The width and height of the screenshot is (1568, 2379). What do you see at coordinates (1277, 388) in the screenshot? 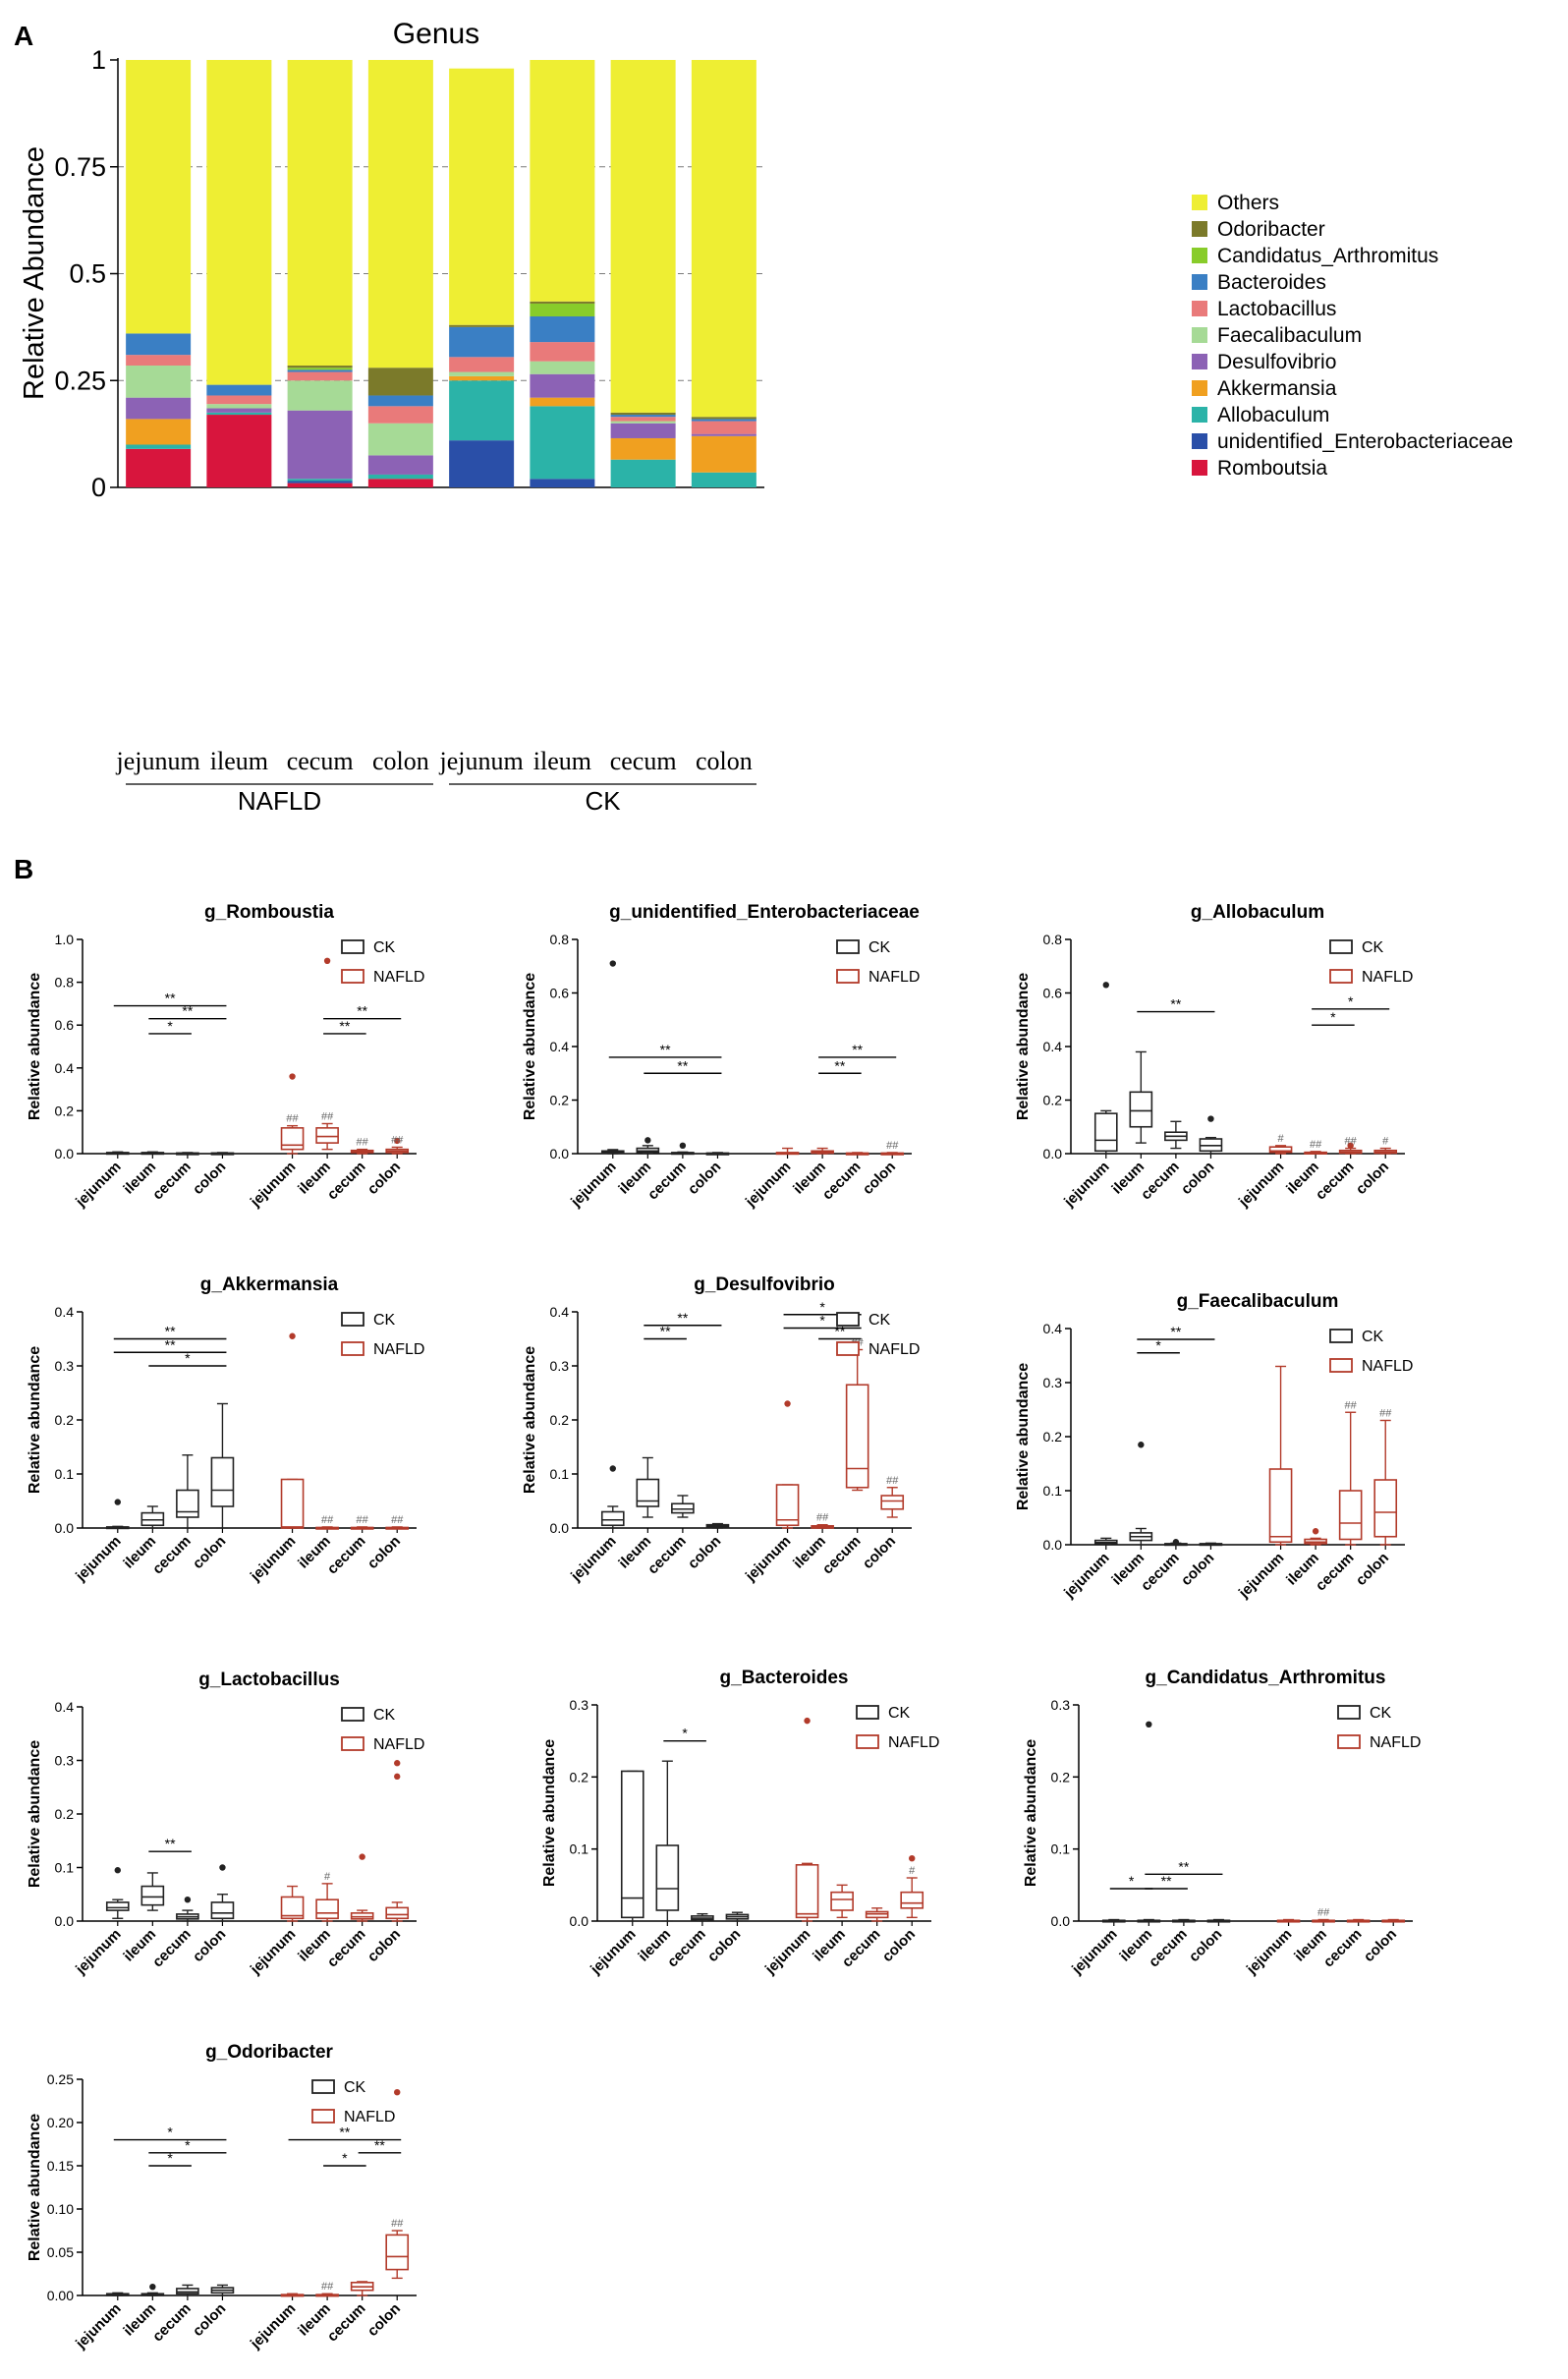
I see `legend-item: Akkermansia` at bounding box center [1277, 388].